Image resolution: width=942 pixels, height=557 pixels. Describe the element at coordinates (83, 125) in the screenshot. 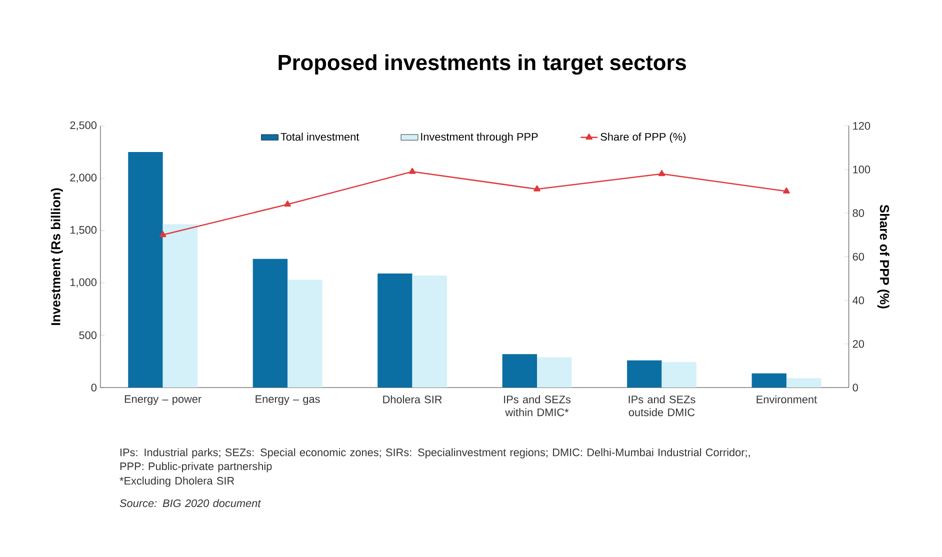

I see `y-tick-label: 2,500` at that location.